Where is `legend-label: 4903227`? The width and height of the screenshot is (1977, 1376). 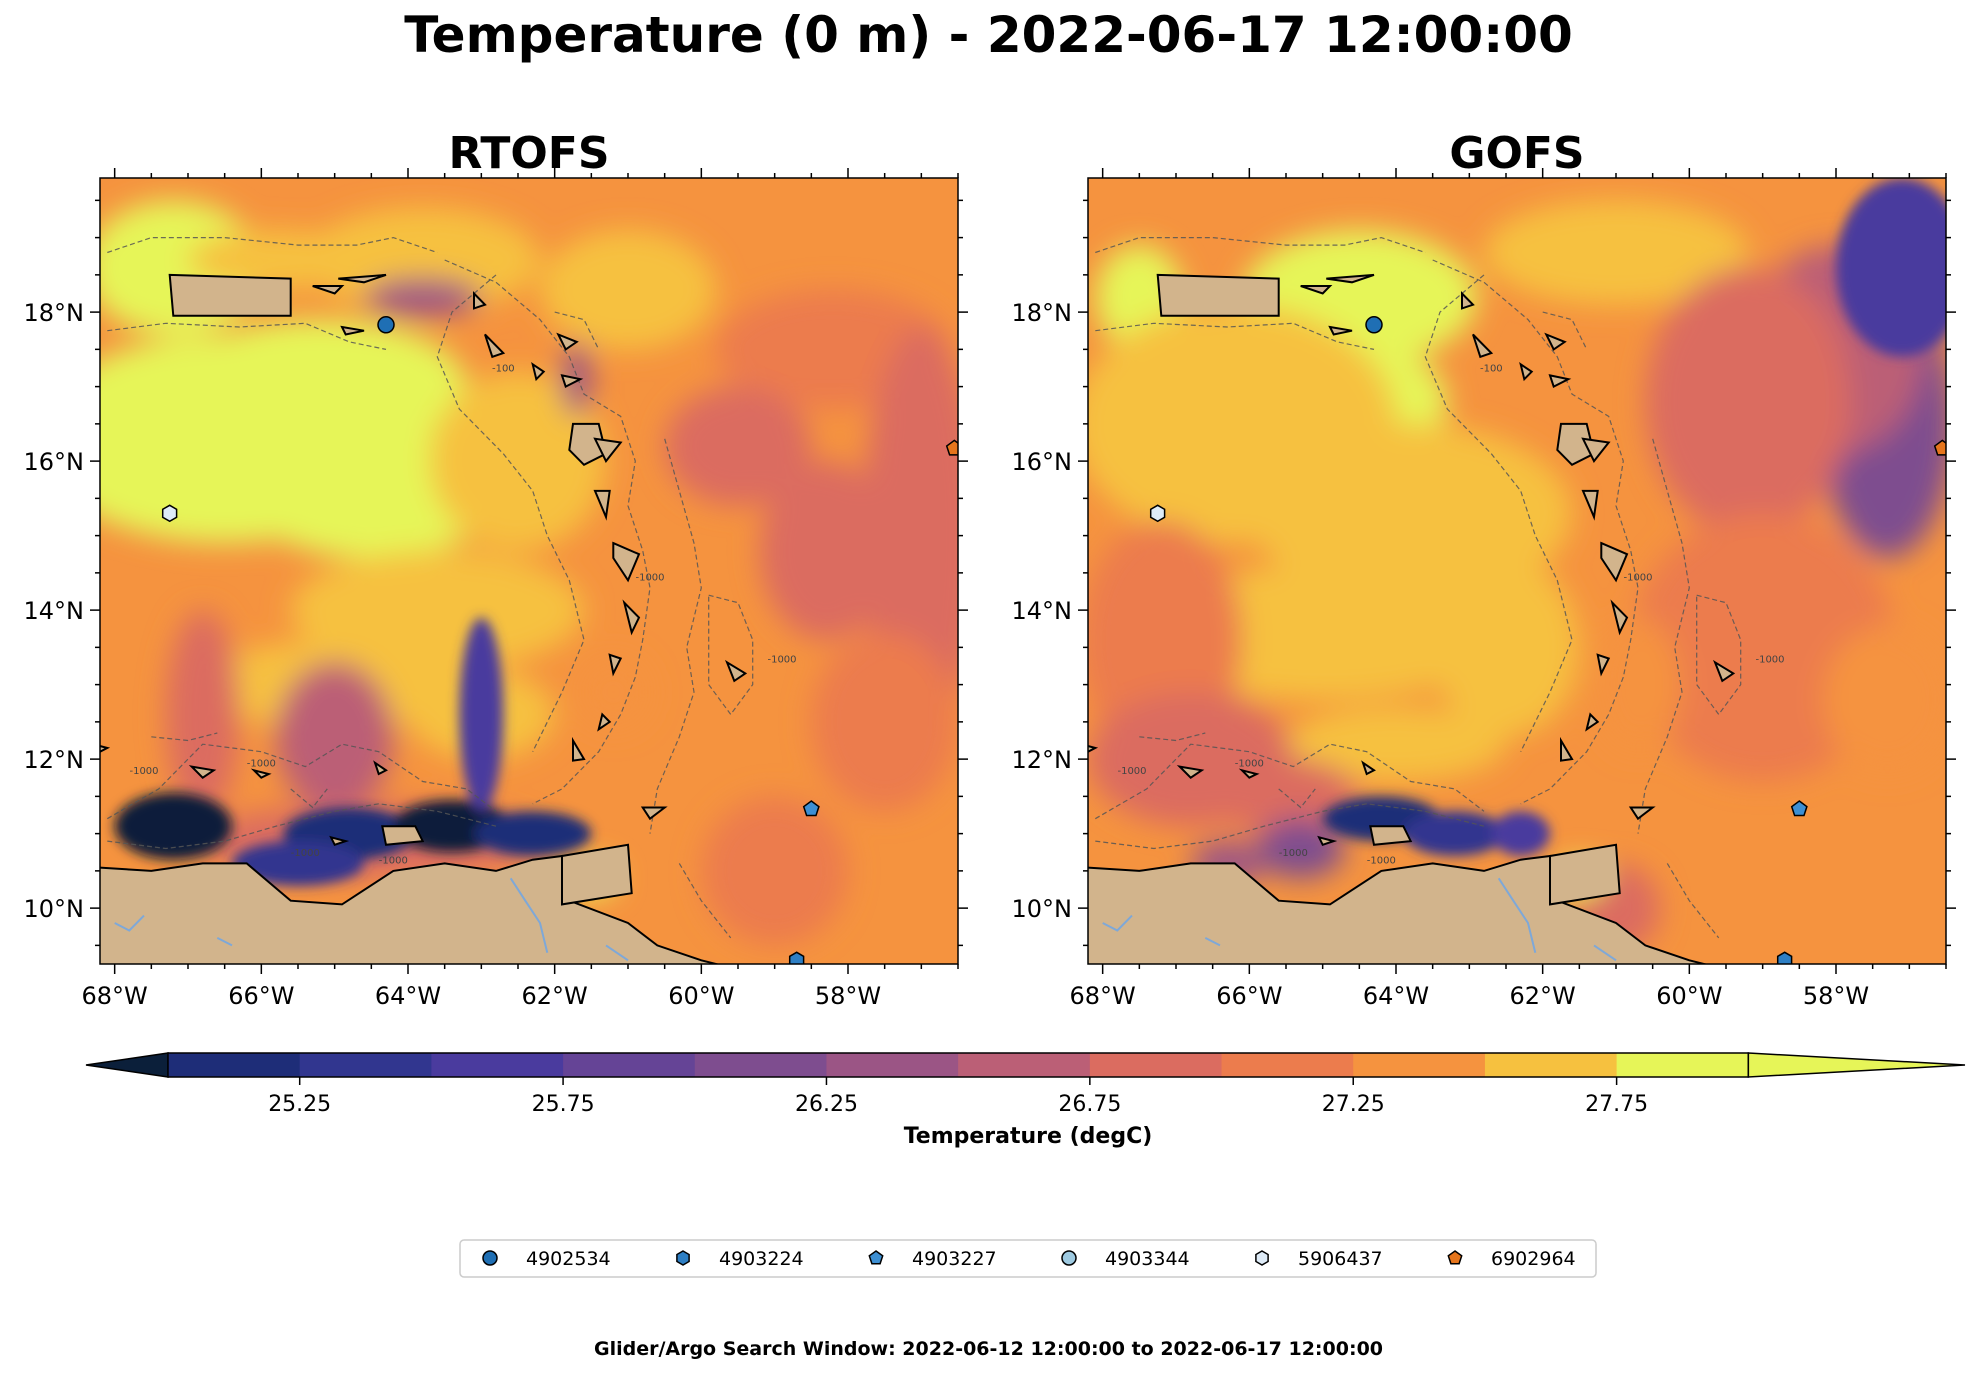 legend-label: 4903227 is located at coordinates (954, 1259).